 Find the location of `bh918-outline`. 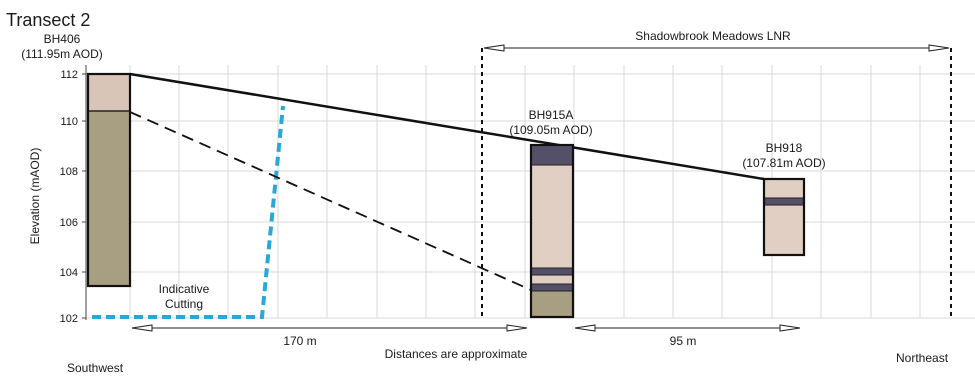

bh918-outline is located at coordinates (784, 217).